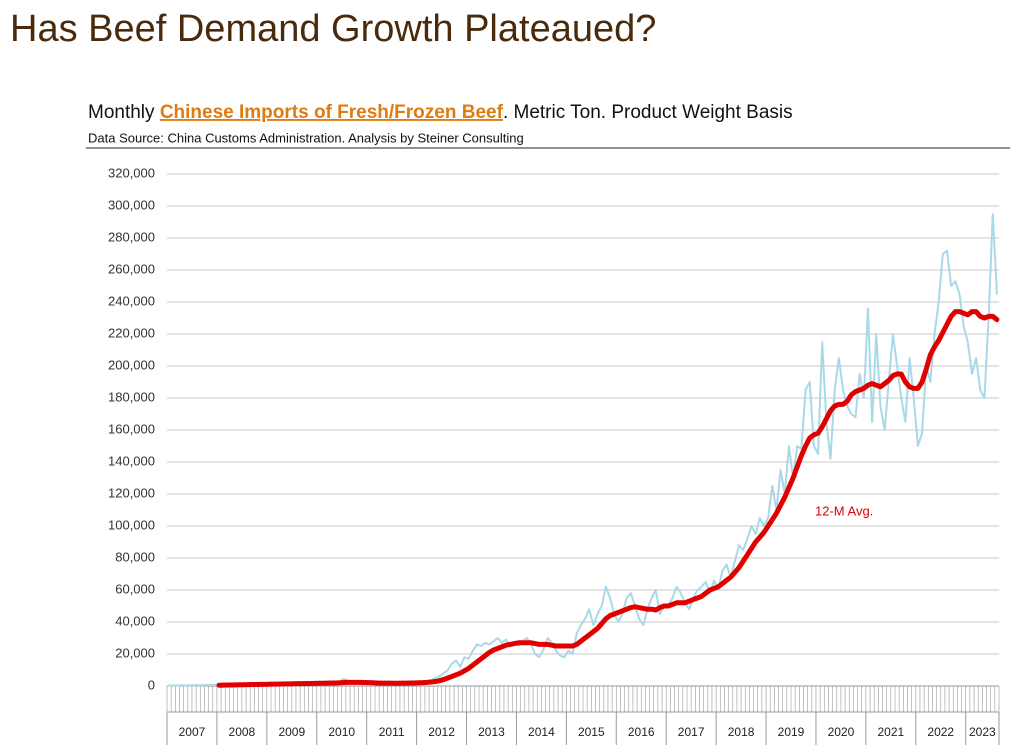 The image size is (1024, 754). Describe the element at coordinates (844, 510) in the screenshot. I see `annotation: 12-M Avg.` at that location.